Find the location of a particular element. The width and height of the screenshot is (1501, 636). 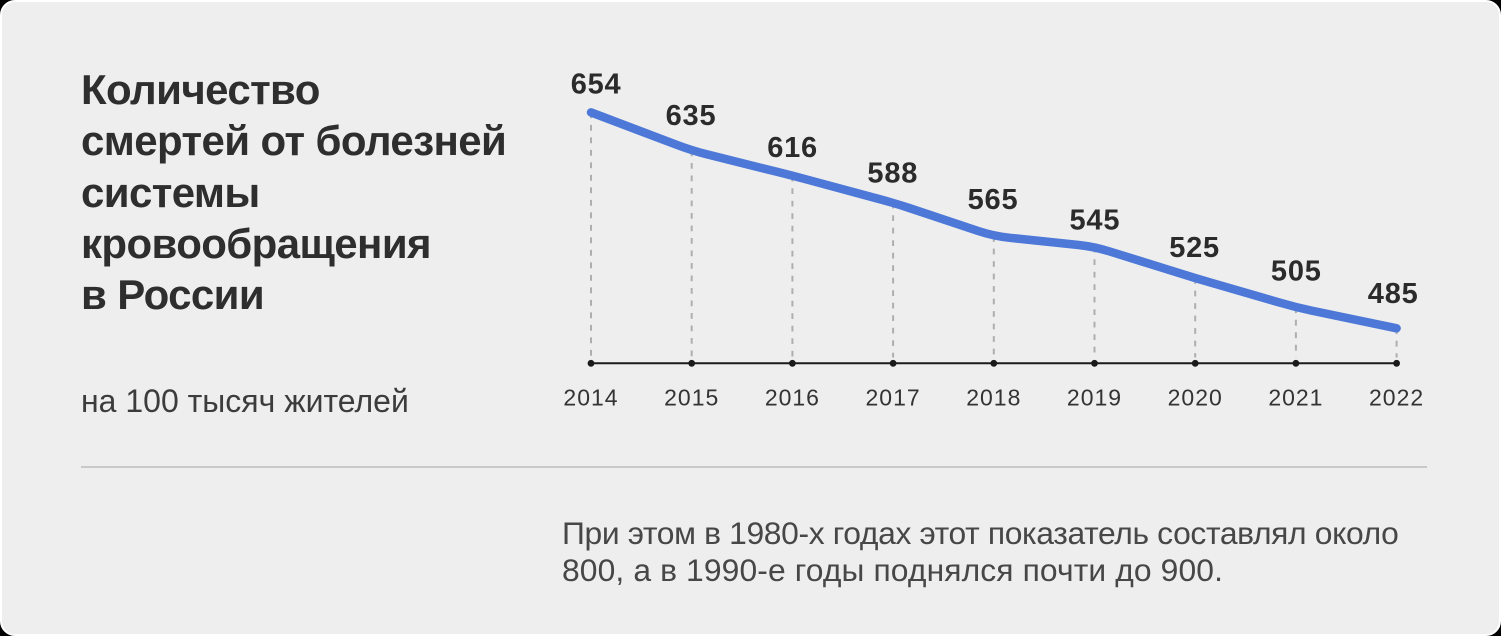

svg-text: 2020 is located at coordinates (1195, 398).